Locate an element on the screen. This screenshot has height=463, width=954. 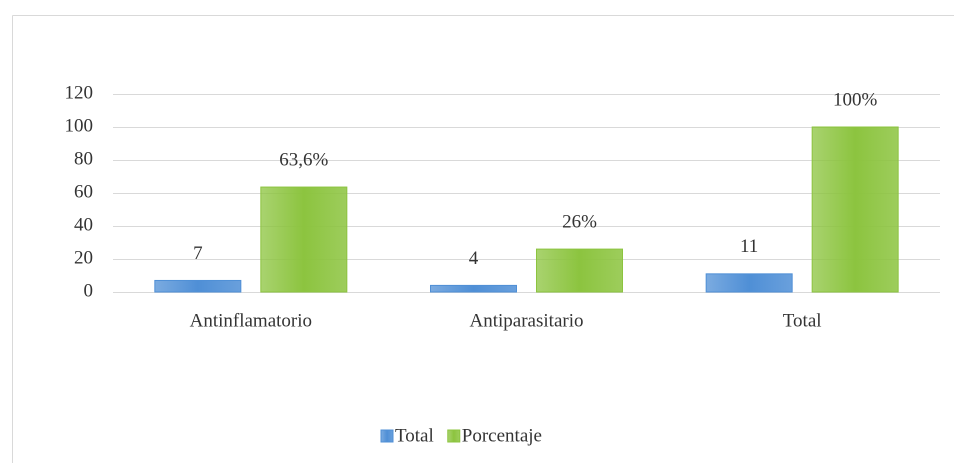
value-label: 100% is located at coordinates (855, 99).